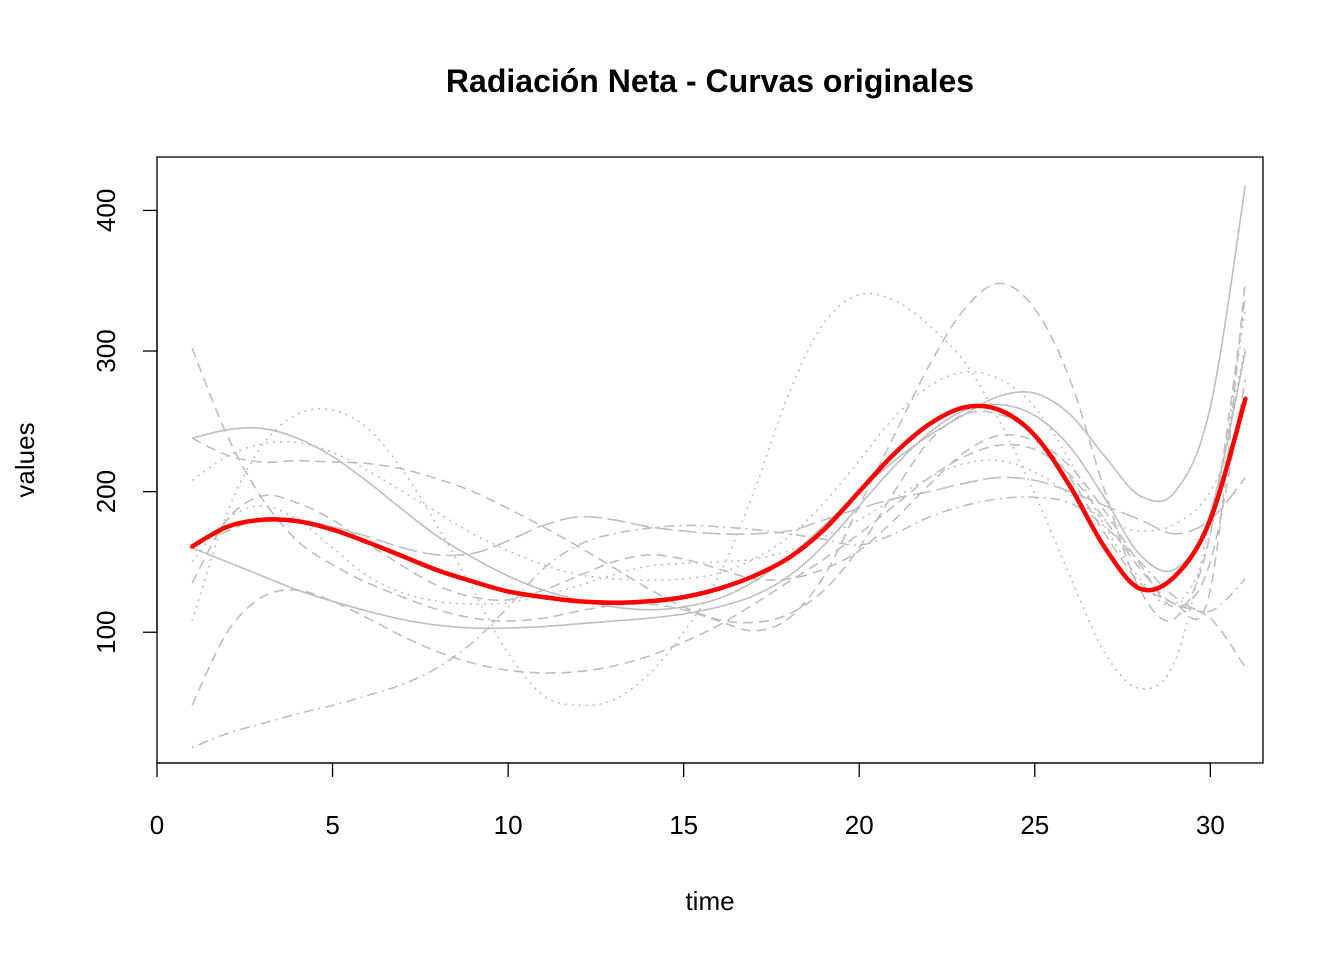 The width and height of the screenshot is (1344, 960). Describe the element at coordinates (1210, 825) in the screenshot. I see `x-tick-label: 30` at that location.